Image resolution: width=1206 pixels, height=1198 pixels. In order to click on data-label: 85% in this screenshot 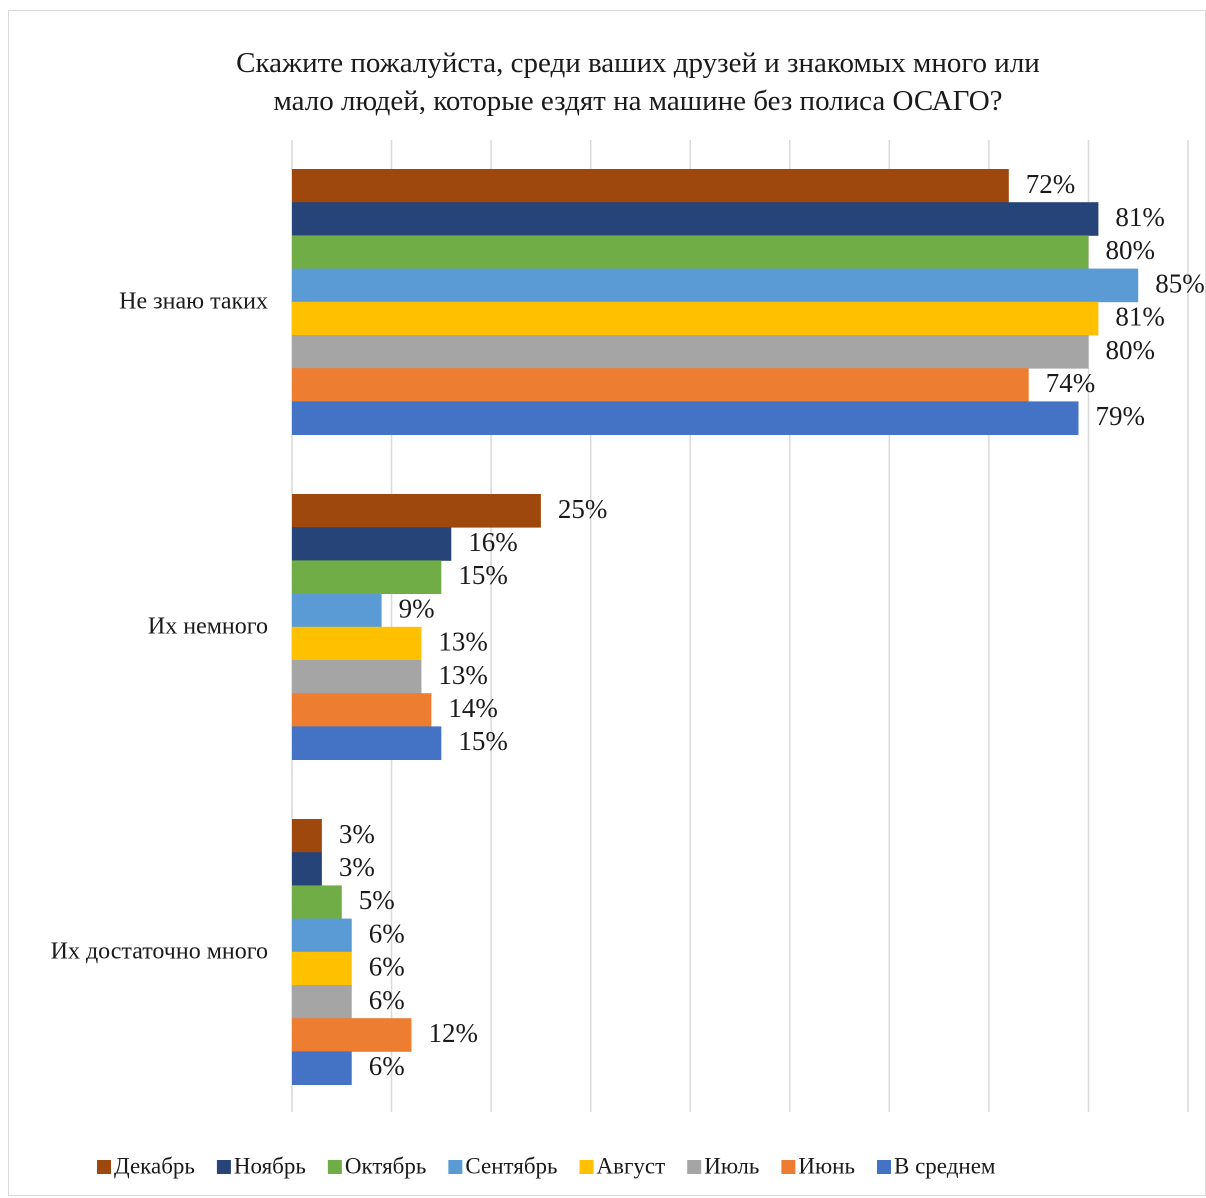, I will do `click(1180, 283)`.